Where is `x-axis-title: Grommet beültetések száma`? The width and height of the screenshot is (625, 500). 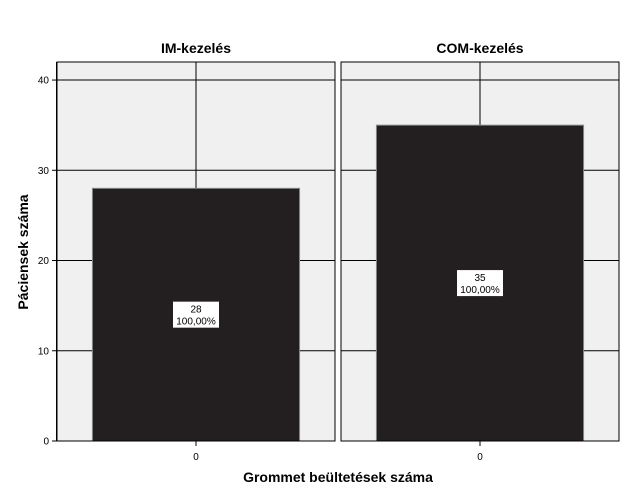 x-axis-title: Grommet beültetések száma is located at coordinates (338, 477).